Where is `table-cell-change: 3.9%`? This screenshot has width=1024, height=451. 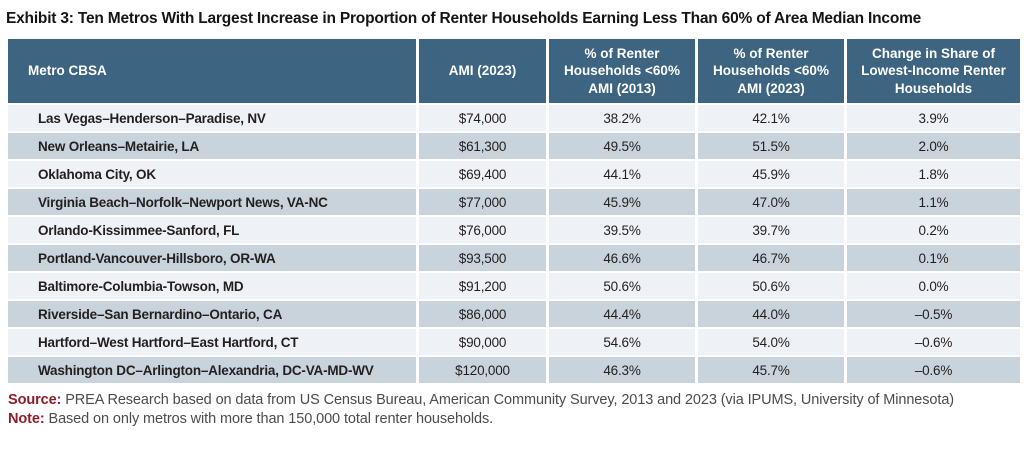
table-cell-change: 3.9% is located at coordinates (933, 118).